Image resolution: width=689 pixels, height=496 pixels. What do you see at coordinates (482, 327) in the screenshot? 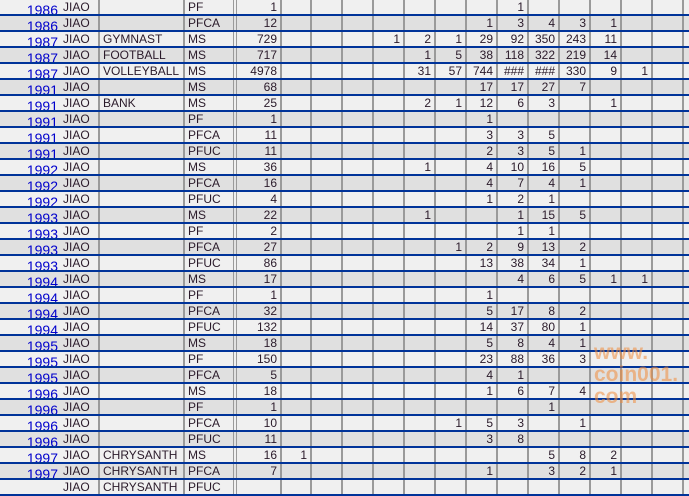
I see `count-cell: 14` at bounding box center [482, 327].